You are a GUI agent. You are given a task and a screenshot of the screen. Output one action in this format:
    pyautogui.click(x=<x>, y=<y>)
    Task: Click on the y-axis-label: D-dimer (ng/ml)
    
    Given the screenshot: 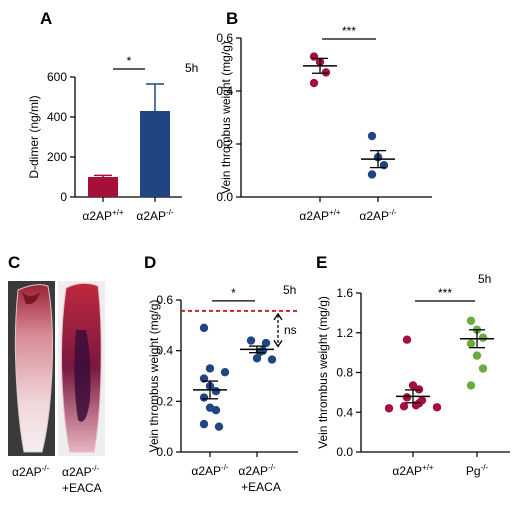 What is the action you would take?
    pyautogui.click(x=34, y=136)
    